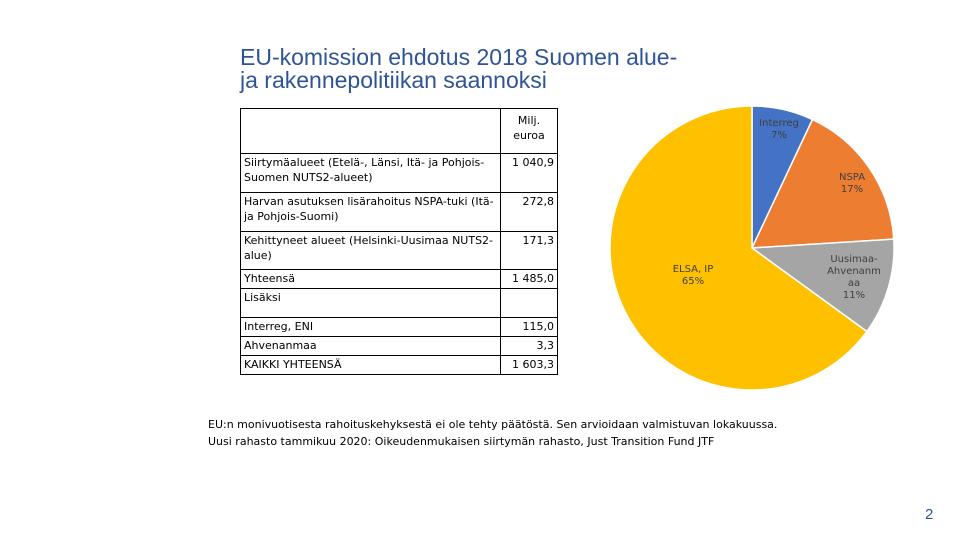  What do you see at coordinates (852, 177) in the screenshot?
I see `pie-label-nspa-name: NSPA` at bounding box center [852, 177].